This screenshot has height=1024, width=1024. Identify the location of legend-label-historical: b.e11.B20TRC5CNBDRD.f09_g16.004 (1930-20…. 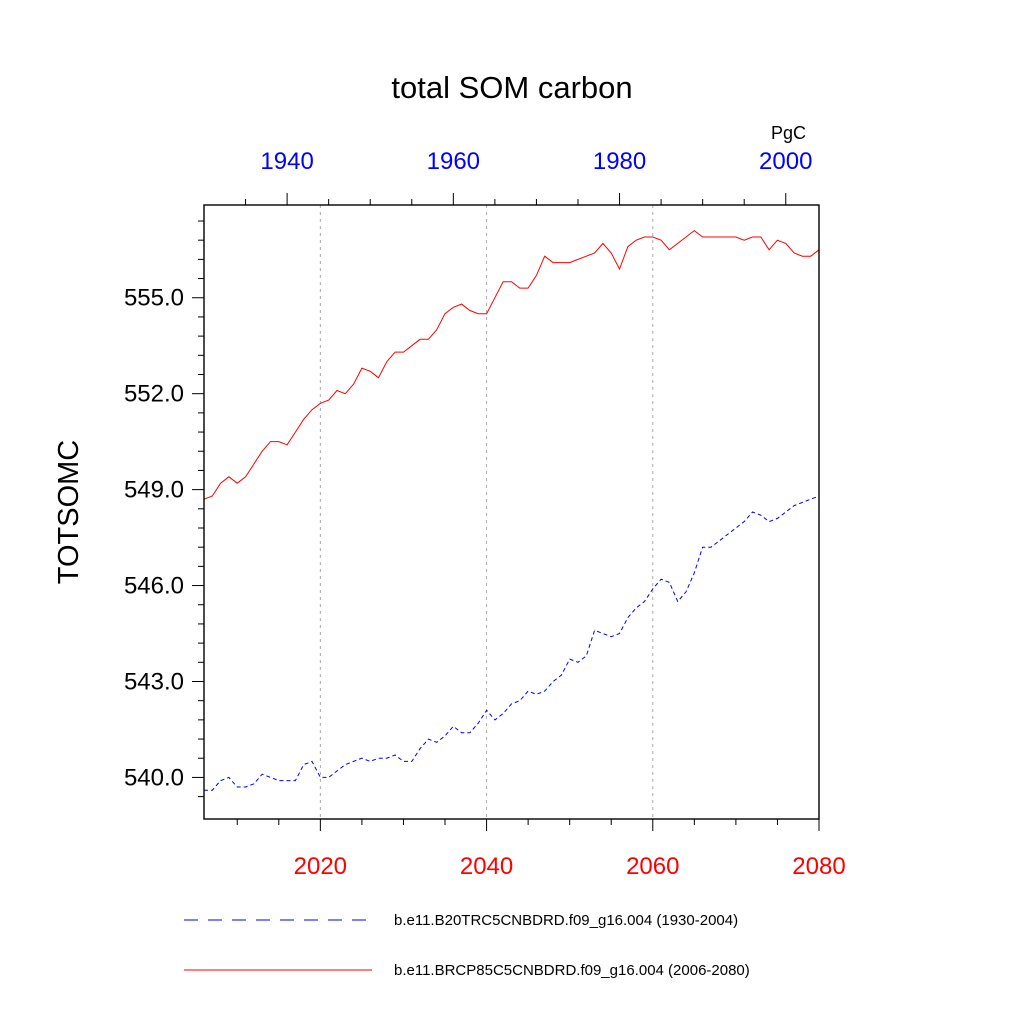
(566, 920).